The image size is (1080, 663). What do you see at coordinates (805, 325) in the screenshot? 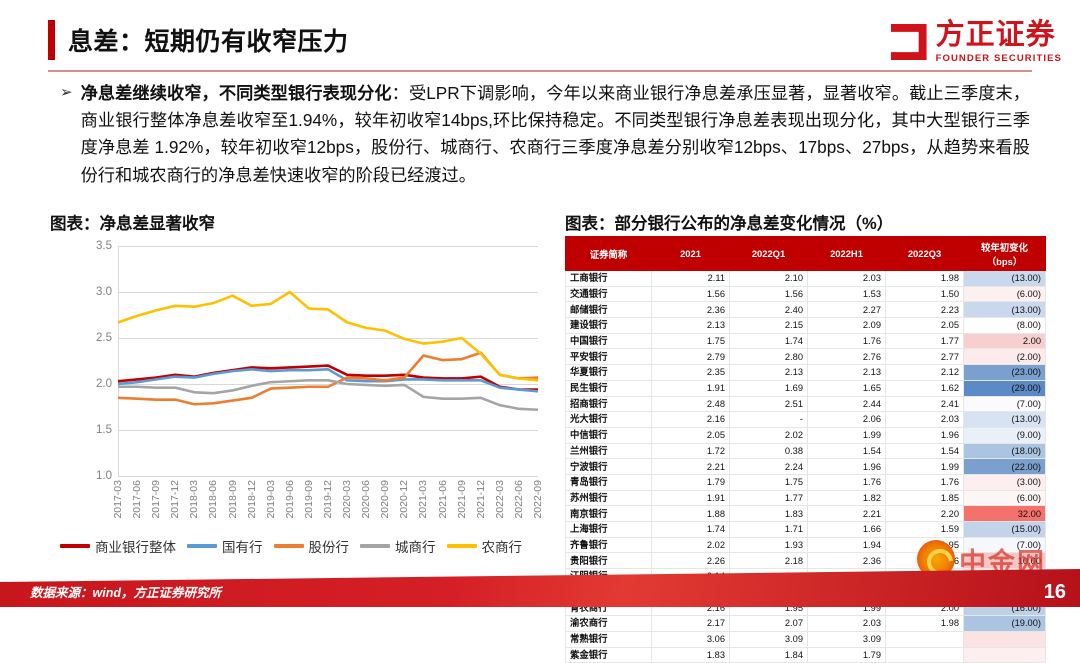
I see `table-row: 建设银行 2.13 2.15 2.09 2.05 (8.00)` at bounding box center [805, 325].